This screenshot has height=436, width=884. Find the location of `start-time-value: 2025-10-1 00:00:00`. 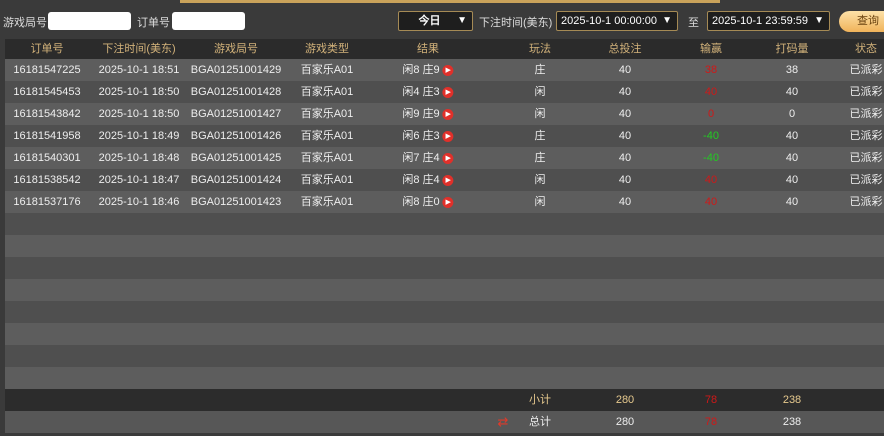

start-time-value: 2025-10-1 00:00:00 is located at coordinates (609, 21).